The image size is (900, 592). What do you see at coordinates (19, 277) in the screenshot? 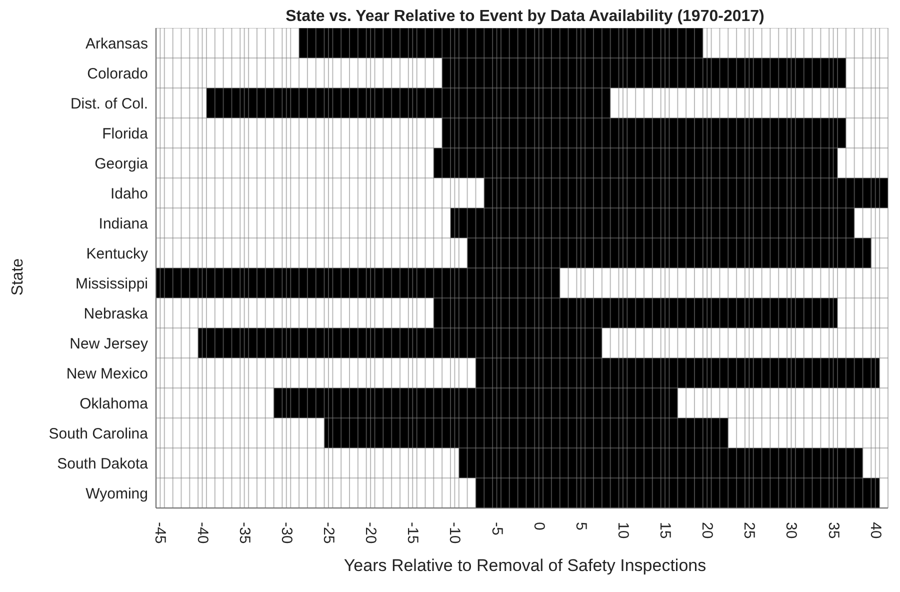
I see `y-axis-title: State` at bounding box center [19, 277].